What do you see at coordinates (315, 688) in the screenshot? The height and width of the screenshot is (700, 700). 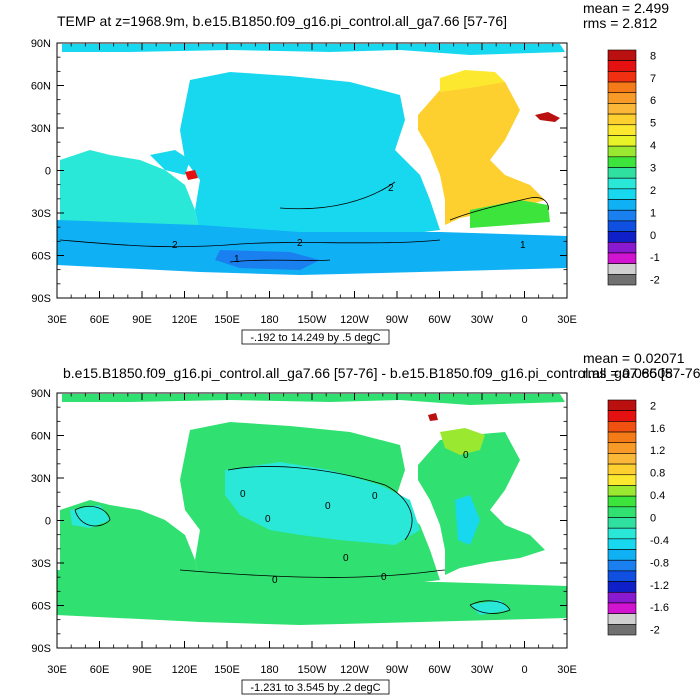 I see `range-label: -1.231 to 3.545 by .2 degC` at bounding box center [315, 688].